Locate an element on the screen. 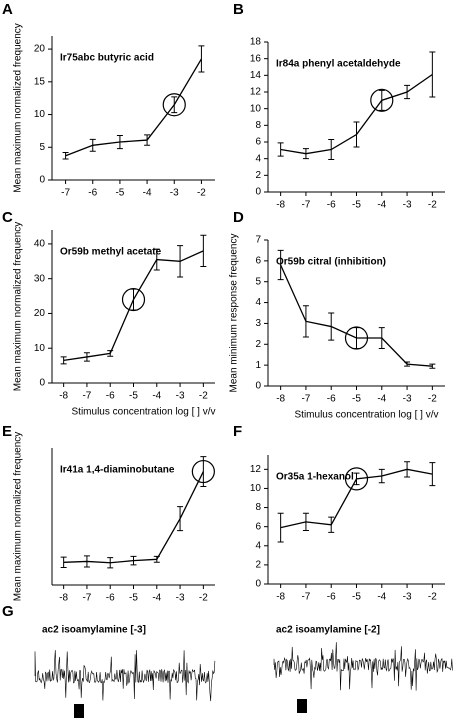 The image size is (454, 727). y-tick-label: 15 is located at coordinates (40, 81).